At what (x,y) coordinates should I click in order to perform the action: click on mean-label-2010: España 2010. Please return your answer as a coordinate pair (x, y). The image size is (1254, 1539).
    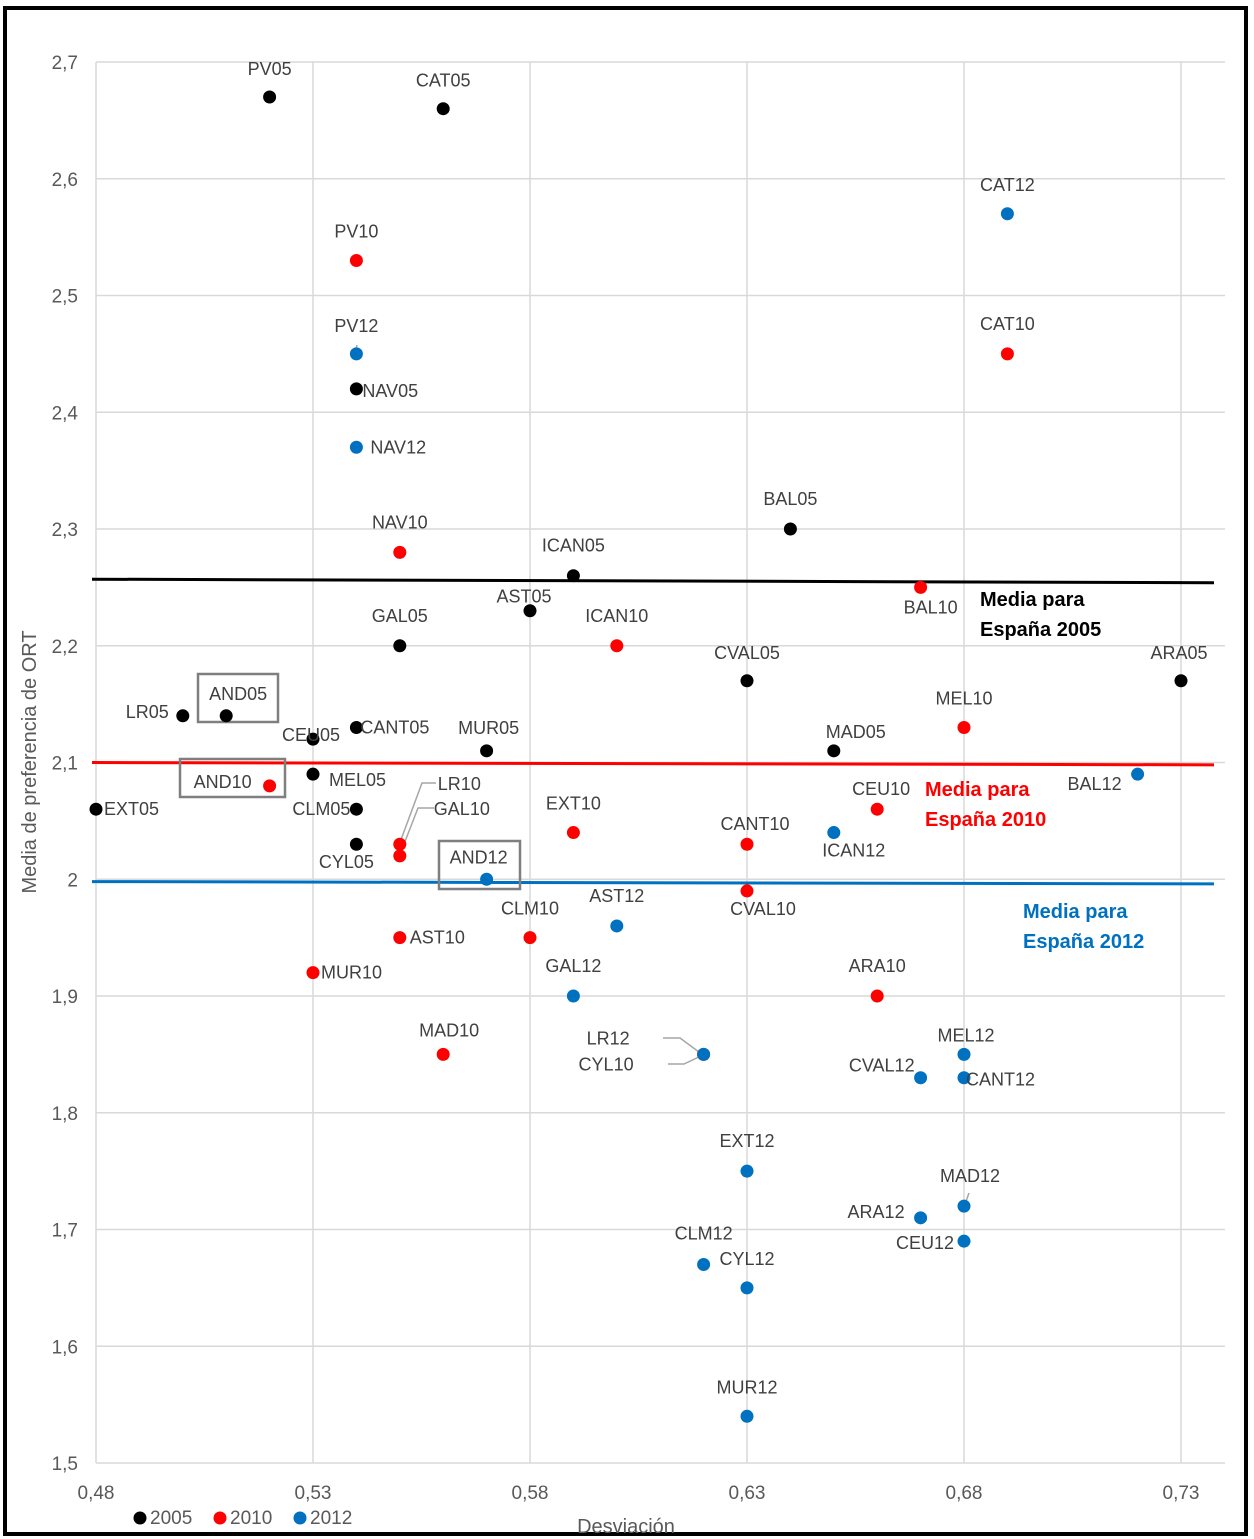
    Looking at the image, I should click on (985, 820).